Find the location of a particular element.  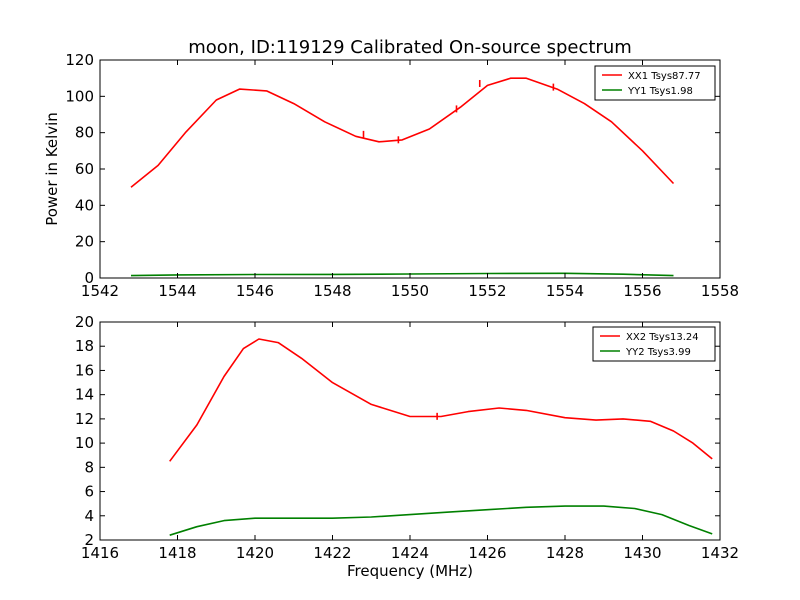

y-tick-label: 12 is located at coordinates (84, 419).